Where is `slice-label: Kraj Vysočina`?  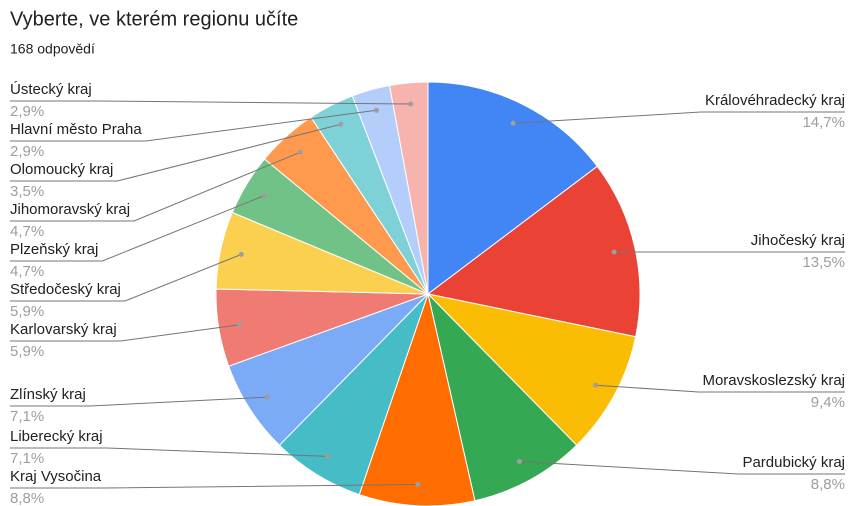 slice-label: Kraj Vysočina is located at coordinates (56, 476).